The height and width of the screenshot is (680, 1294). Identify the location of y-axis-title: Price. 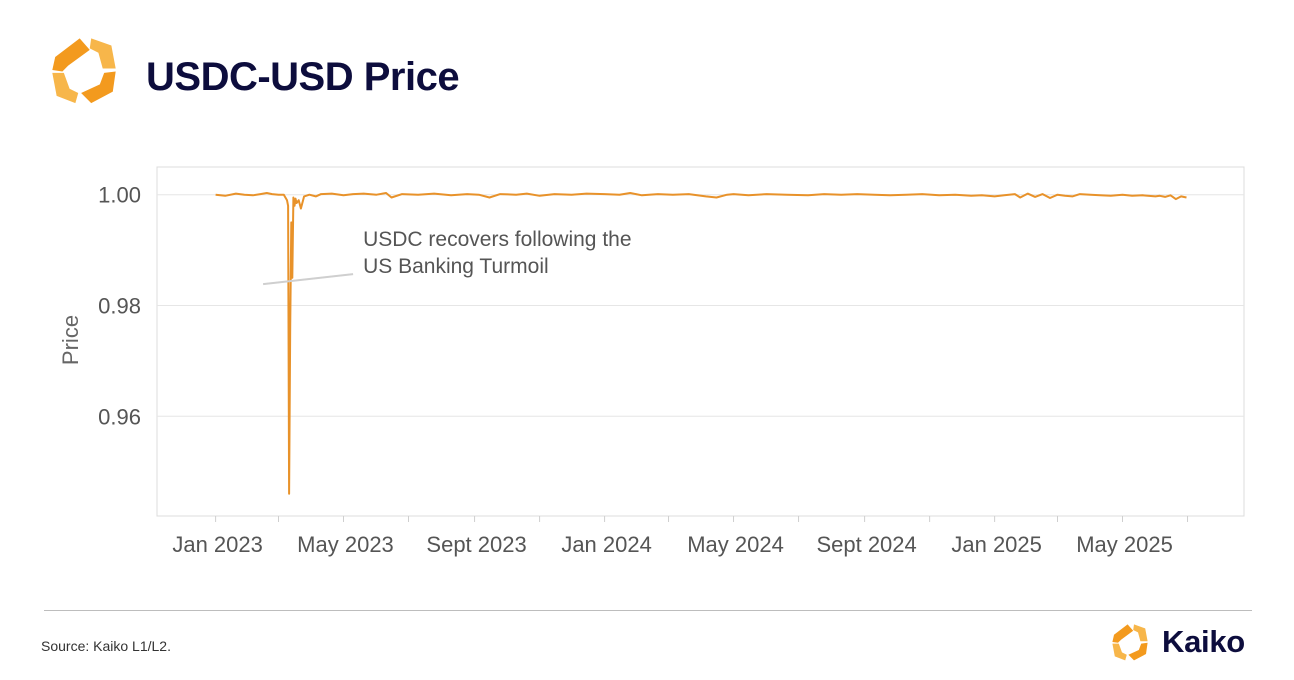
(70, 340).